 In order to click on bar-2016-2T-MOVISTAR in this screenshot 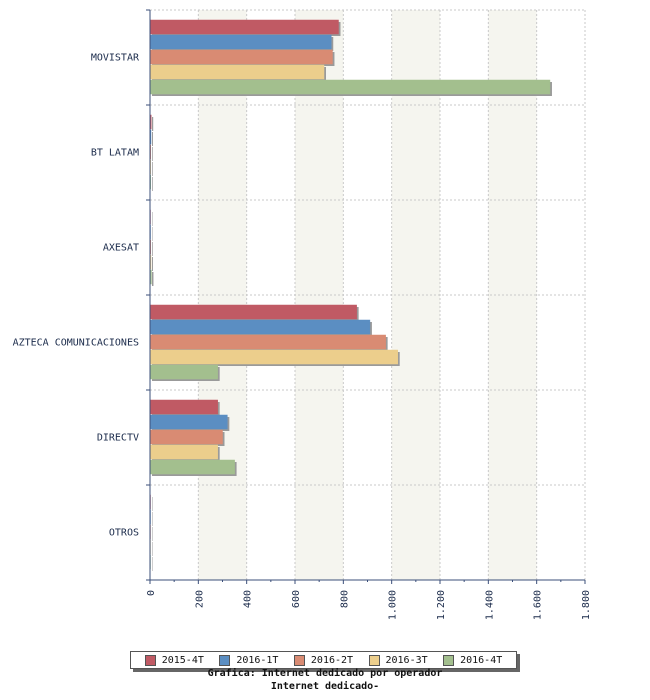, I will do `click(241, 57)`.